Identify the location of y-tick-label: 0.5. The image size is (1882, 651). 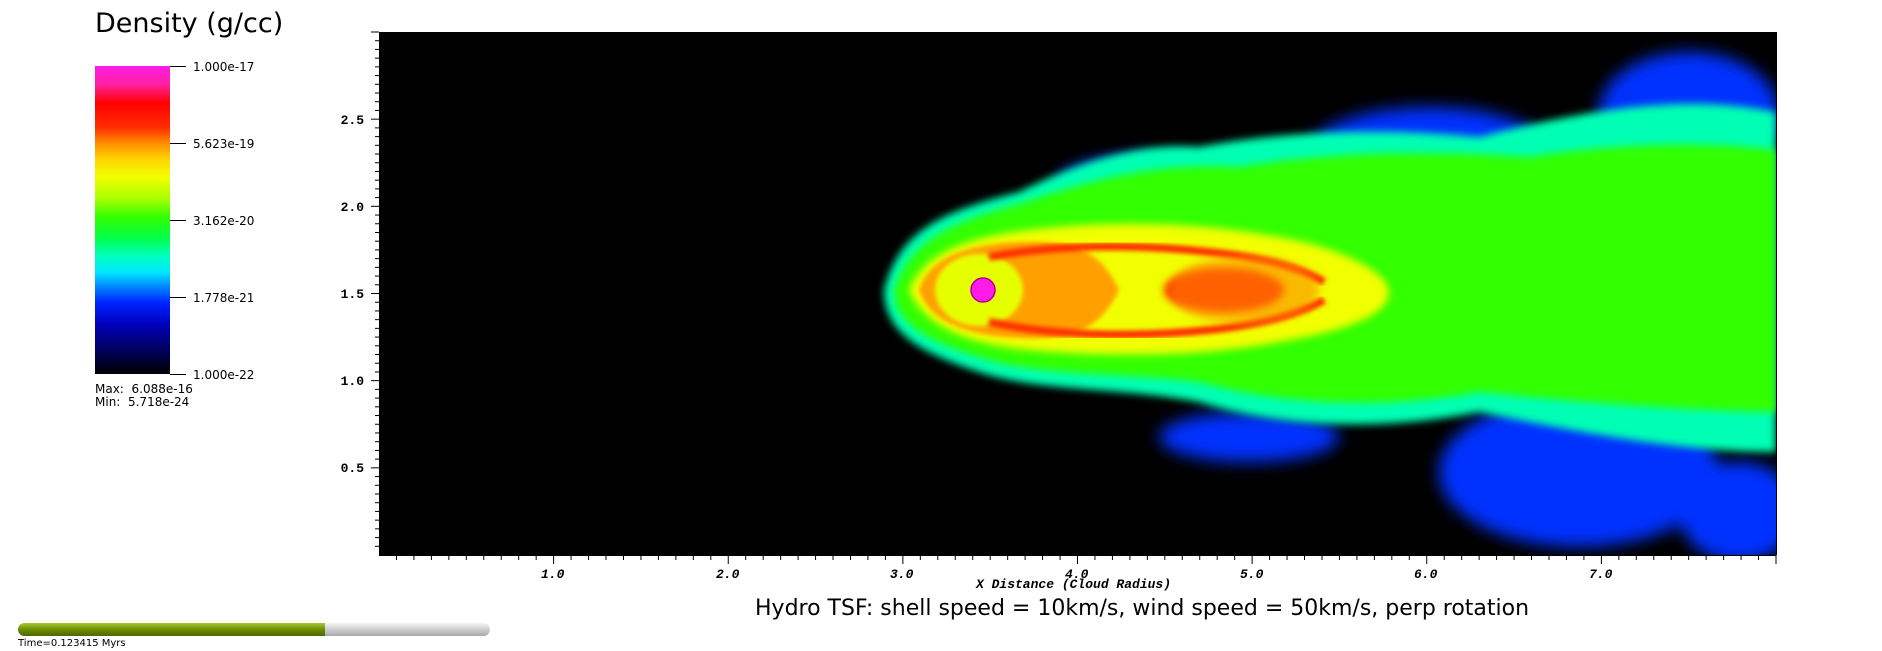
(352, 468).